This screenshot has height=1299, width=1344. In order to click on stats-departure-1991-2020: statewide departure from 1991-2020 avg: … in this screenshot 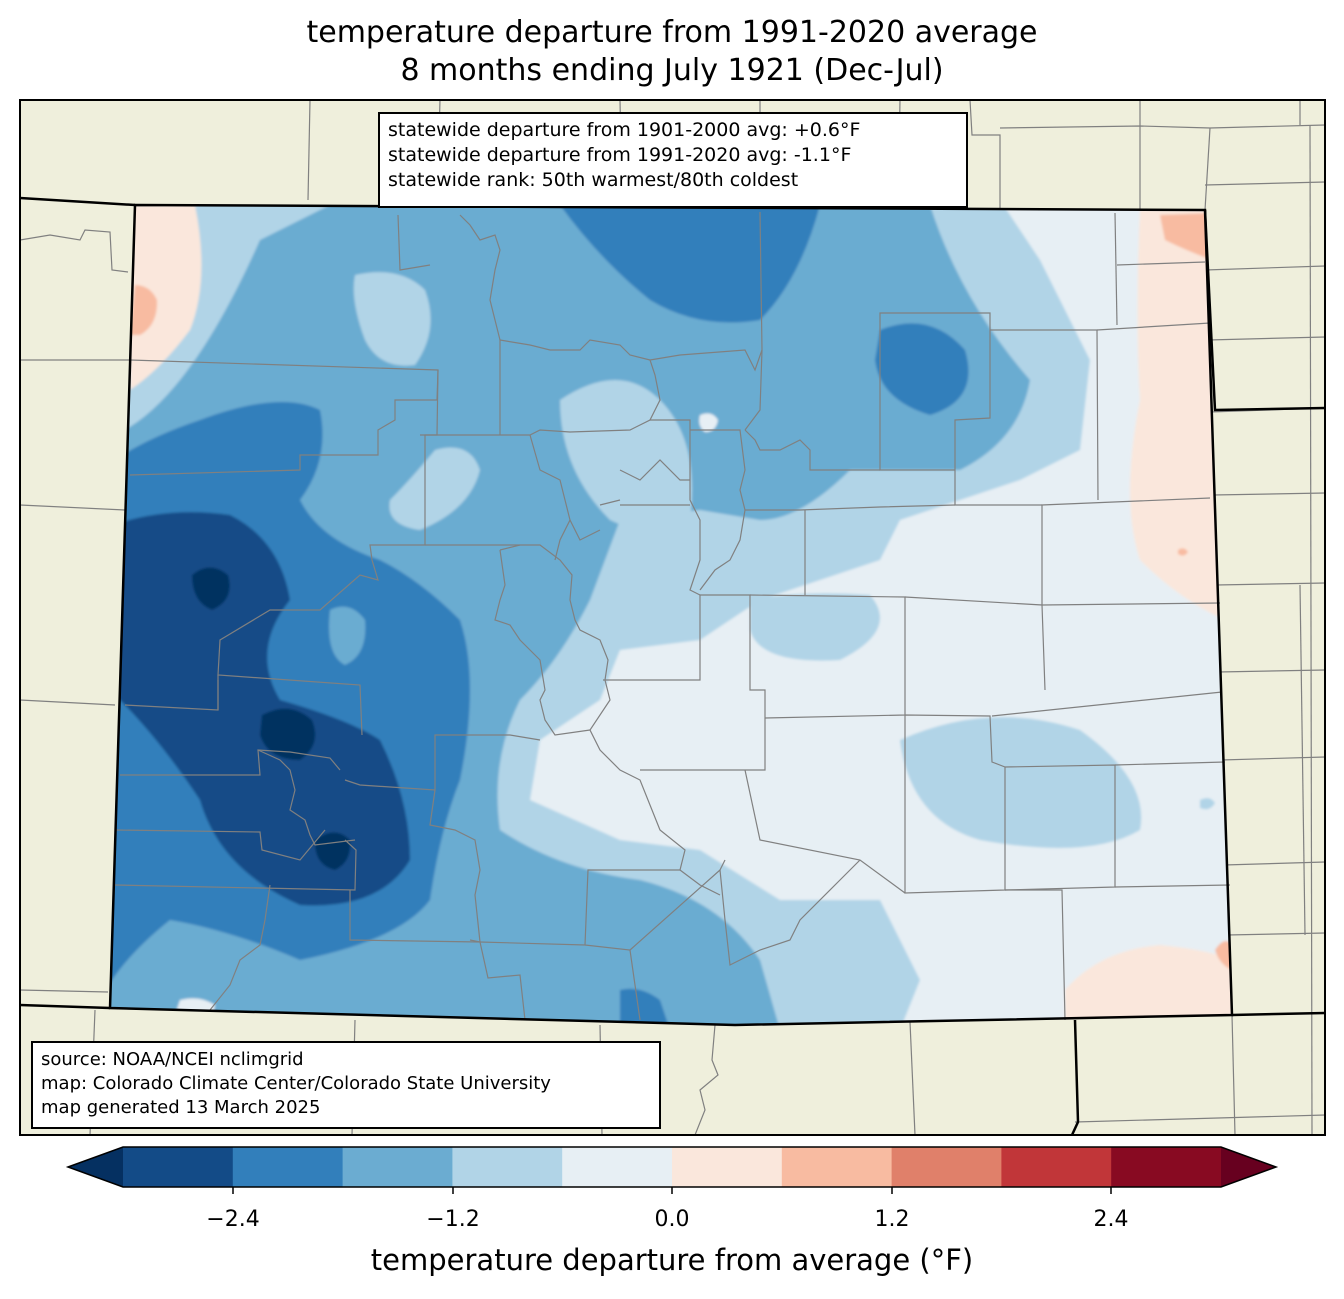, I will do `click(620, 155)`.